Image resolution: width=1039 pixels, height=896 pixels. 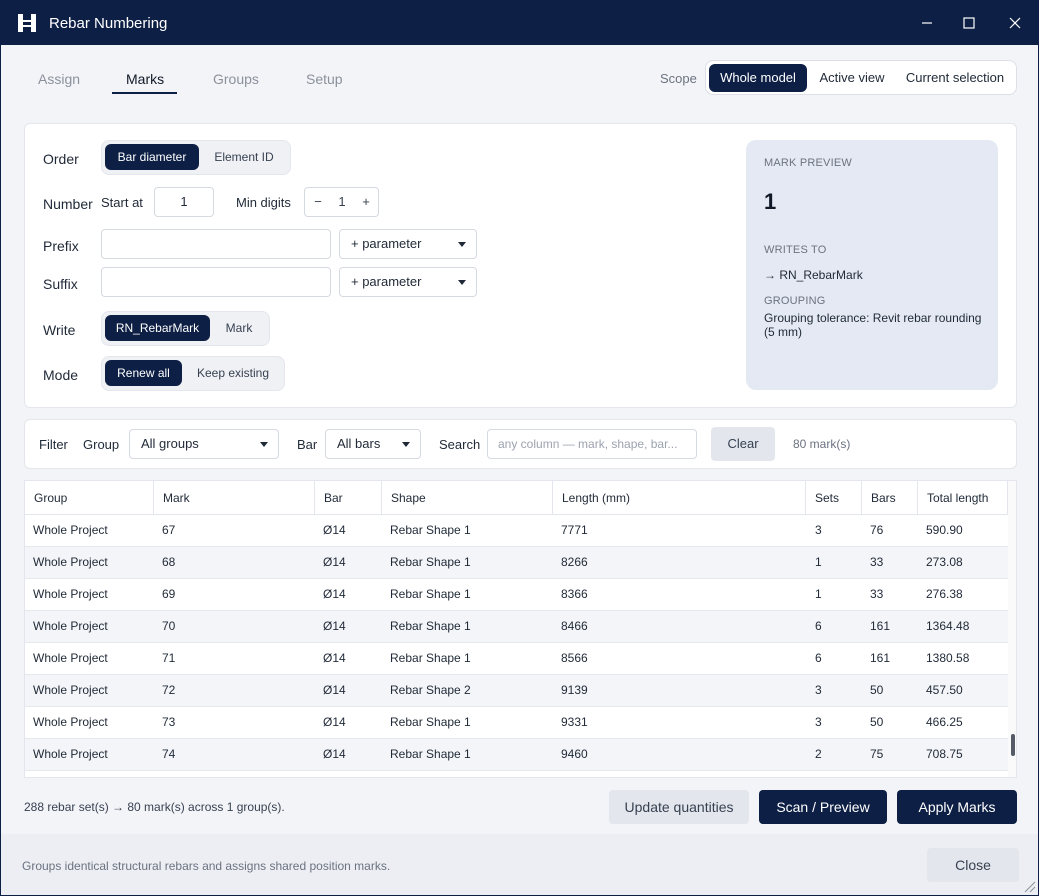 What do you see at coordinates (927, 23) in the screenshot?
I see `minimize-icon` at bounding box center [927, 23].